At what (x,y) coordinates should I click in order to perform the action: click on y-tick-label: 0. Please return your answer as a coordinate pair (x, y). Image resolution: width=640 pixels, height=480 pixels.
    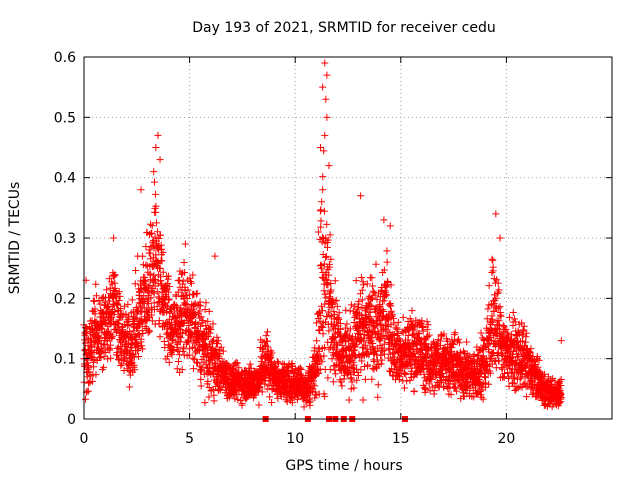
    Looking at the image, I should click on (71, 420).